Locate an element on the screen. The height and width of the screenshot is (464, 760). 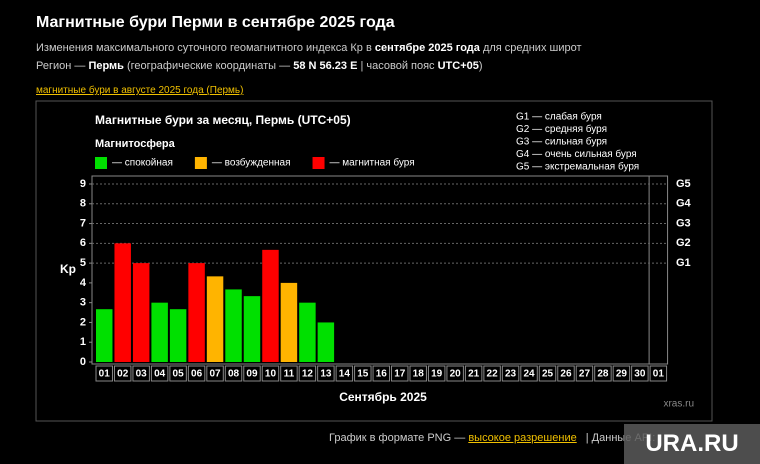
x-tick-label: 15 is located at coordinates (363, 374).